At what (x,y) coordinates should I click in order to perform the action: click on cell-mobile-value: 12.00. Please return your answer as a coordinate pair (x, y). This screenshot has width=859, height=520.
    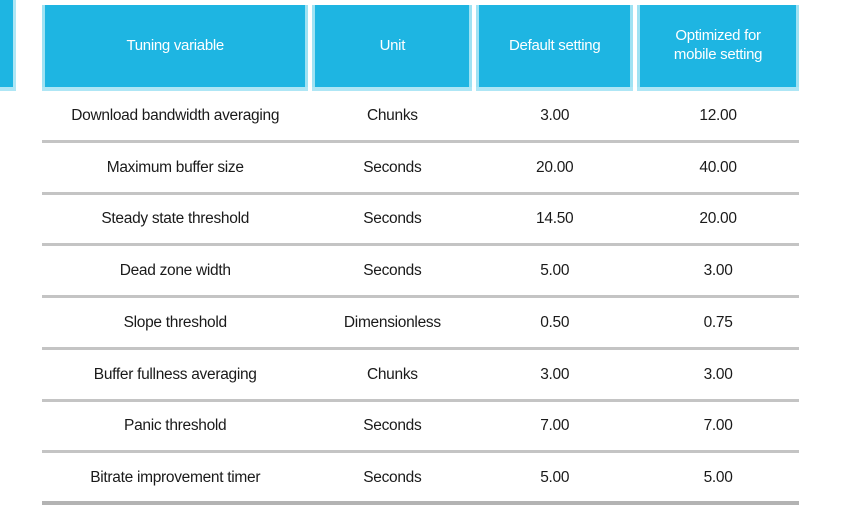
    Looking at the image, I should click on (718, 115).